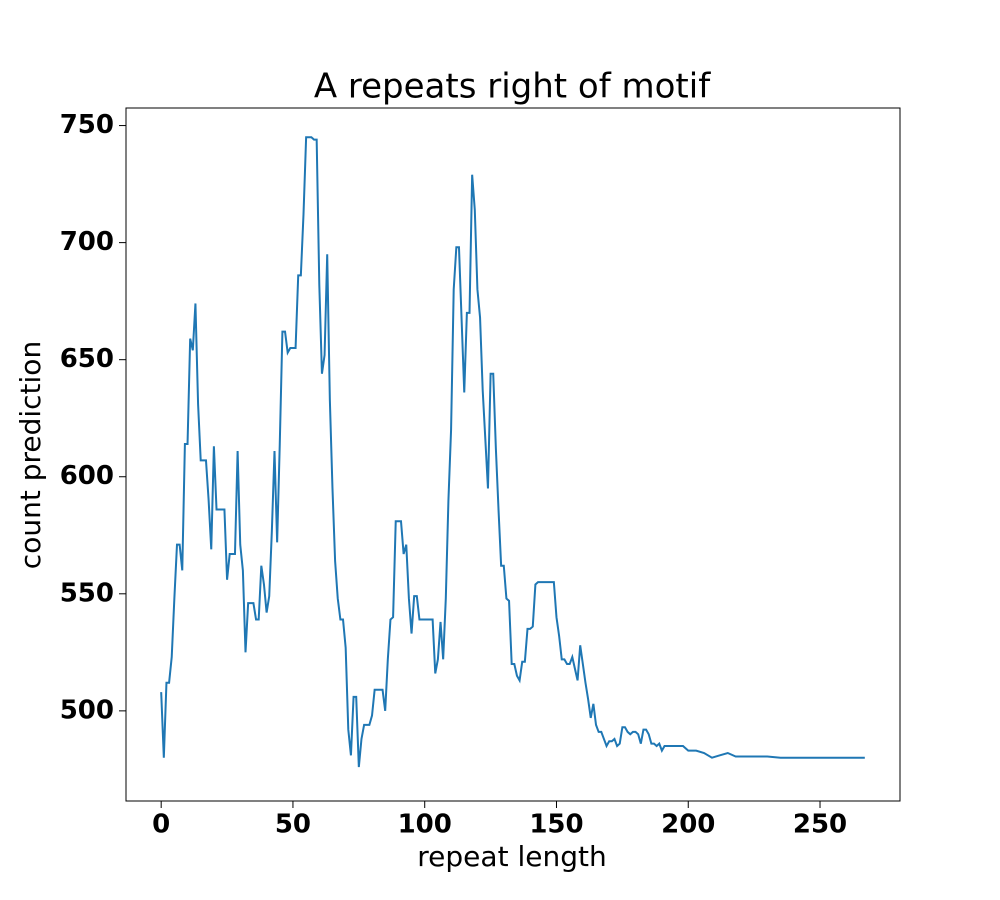  I want to click on x-tick-label: 150, so click(556, 825).